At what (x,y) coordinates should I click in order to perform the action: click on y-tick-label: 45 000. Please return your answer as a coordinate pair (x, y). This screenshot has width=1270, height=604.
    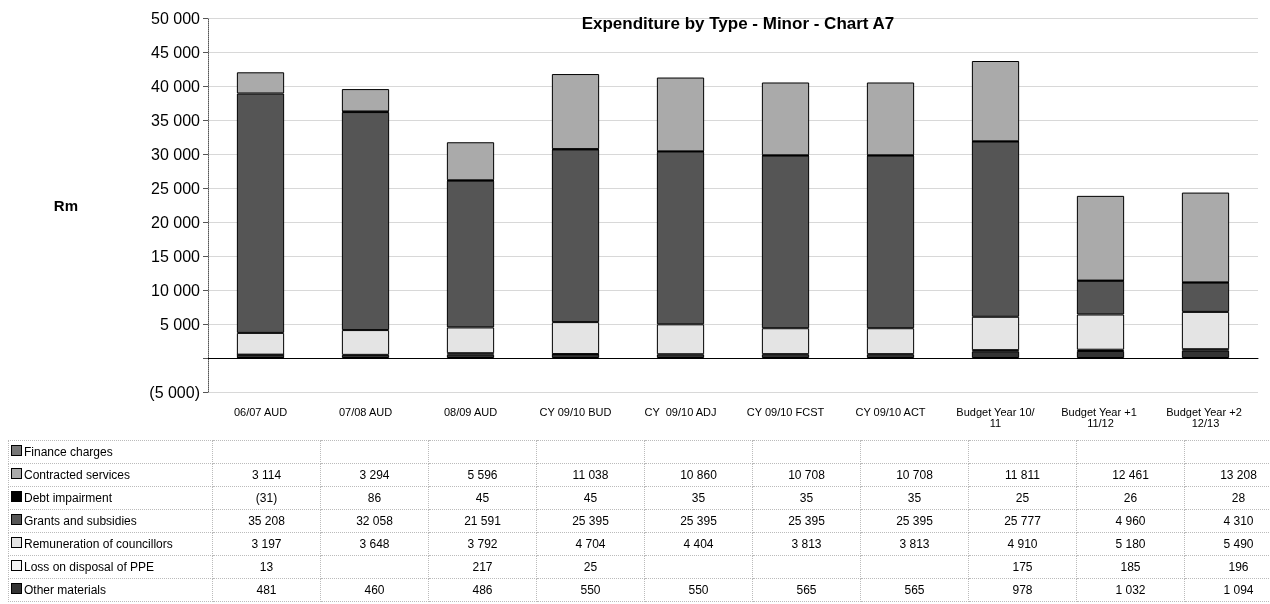
    Looking at the image, I should click on (176, 52).